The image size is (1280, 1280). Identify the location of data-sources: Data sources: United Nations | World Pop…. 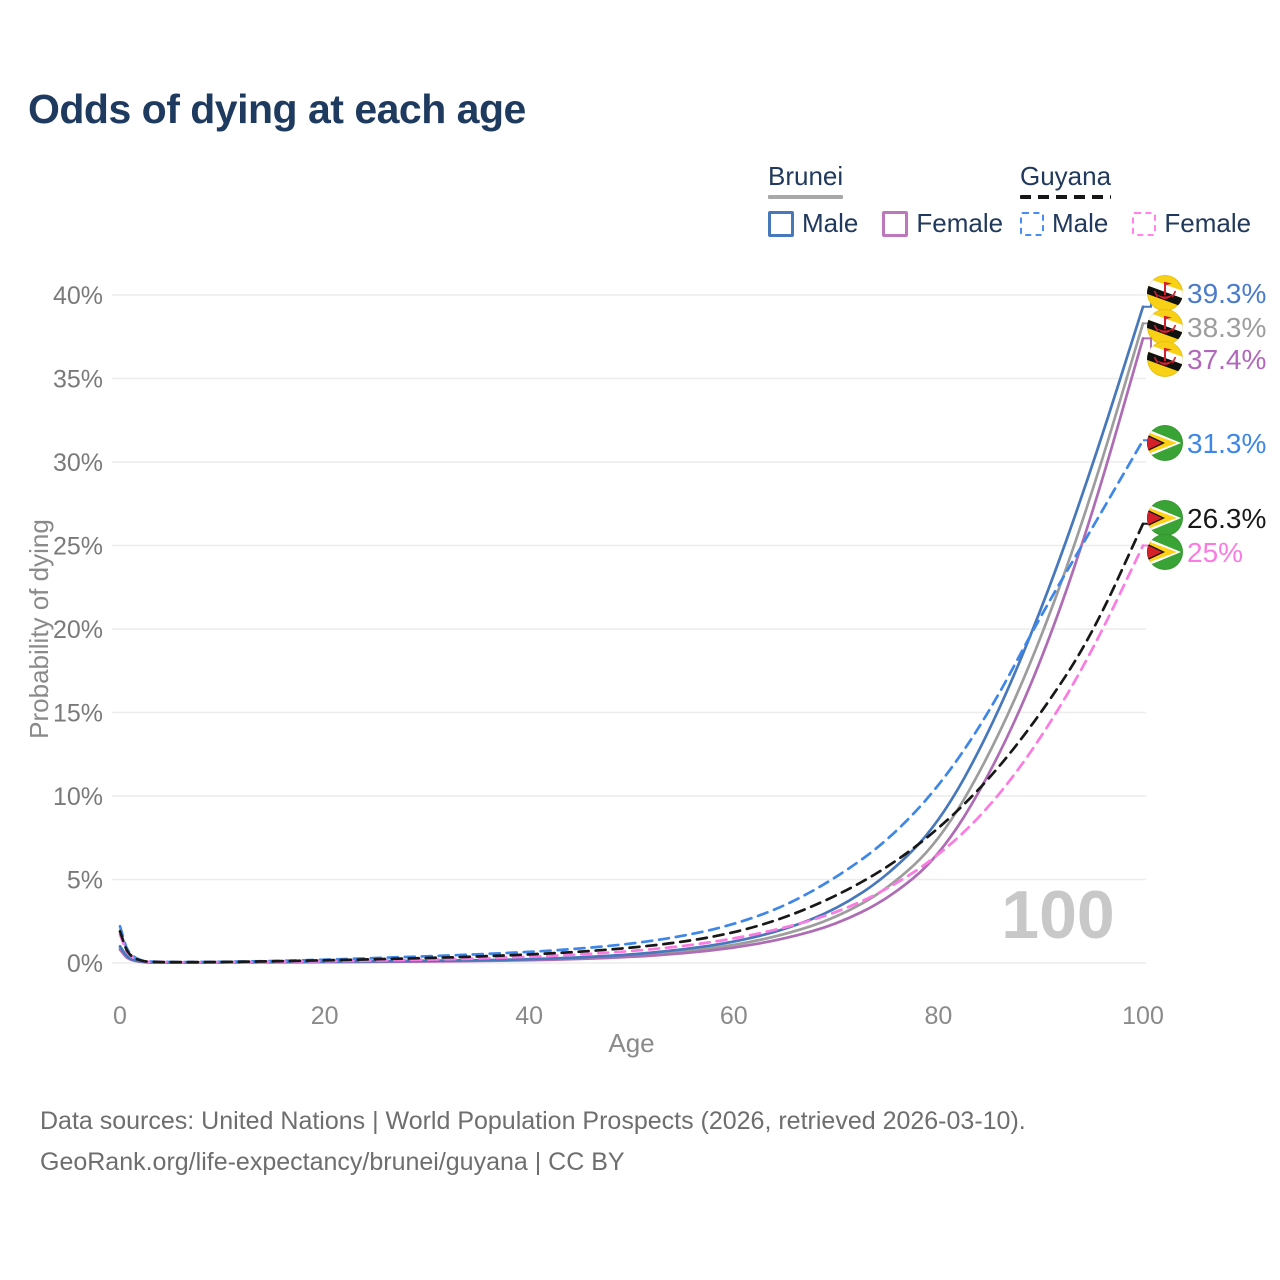
(533, 1142).